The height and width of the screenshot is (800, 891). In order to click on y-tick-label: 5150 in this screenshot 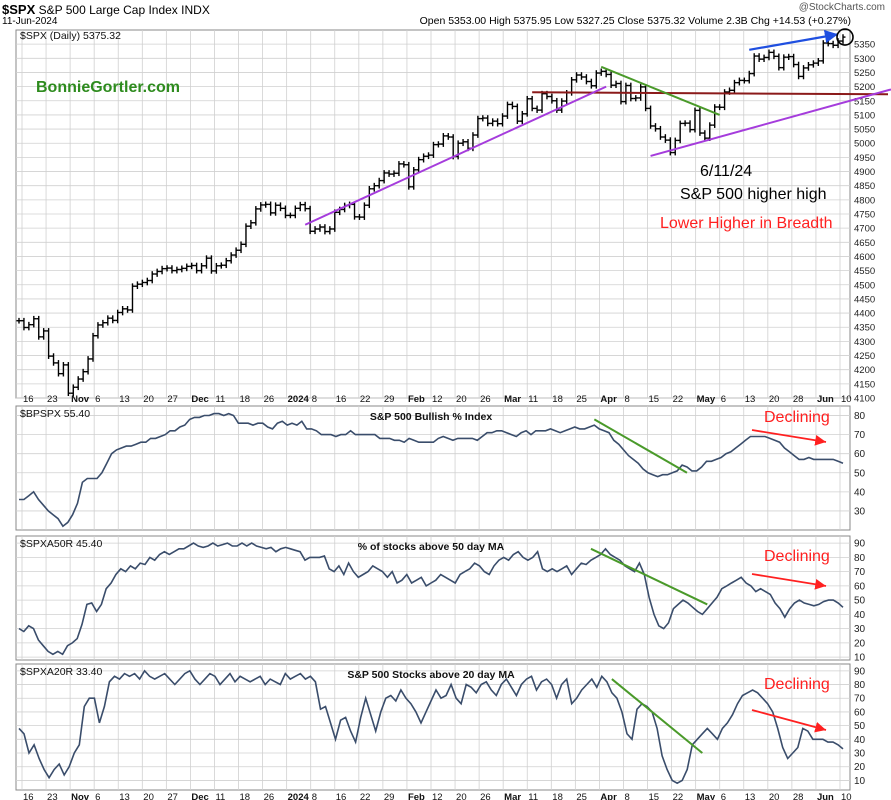, I will do `click(864, 101)`.